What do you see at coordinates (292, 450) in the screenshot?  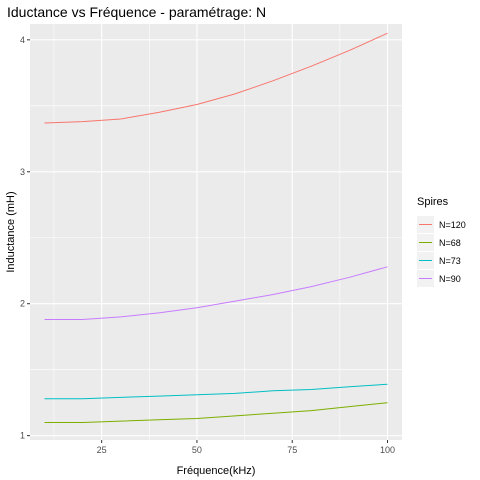 I see `x-tick-label: 75` at bounding box center [292, 450].